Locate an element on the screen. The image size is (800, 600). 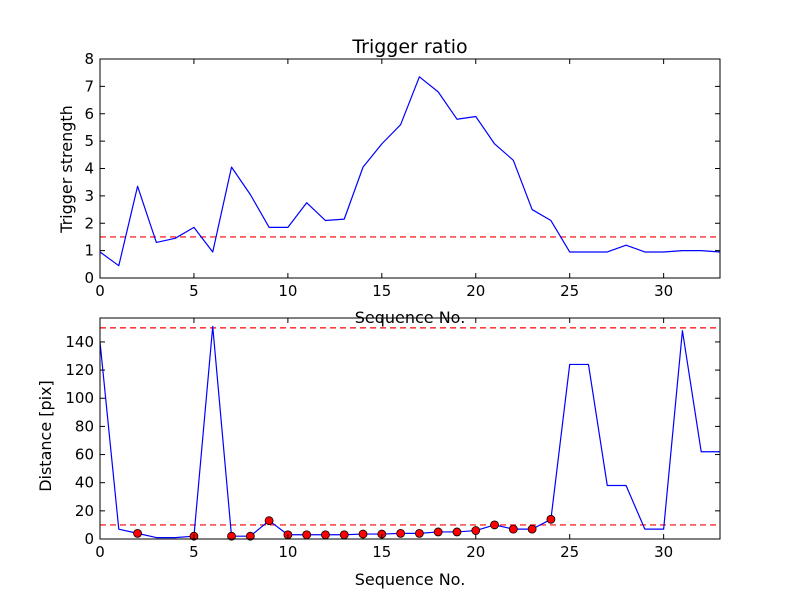
y-tick-label: 8 is located at coordinates (89, 59).